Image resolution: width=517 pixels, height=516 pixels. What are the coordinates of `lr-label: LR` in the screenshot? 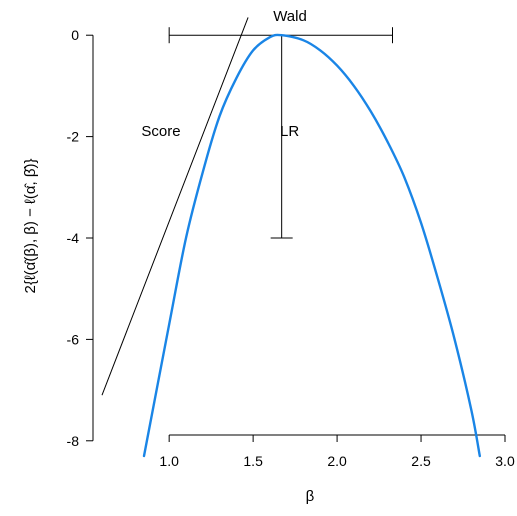 It's located at (289, 131).